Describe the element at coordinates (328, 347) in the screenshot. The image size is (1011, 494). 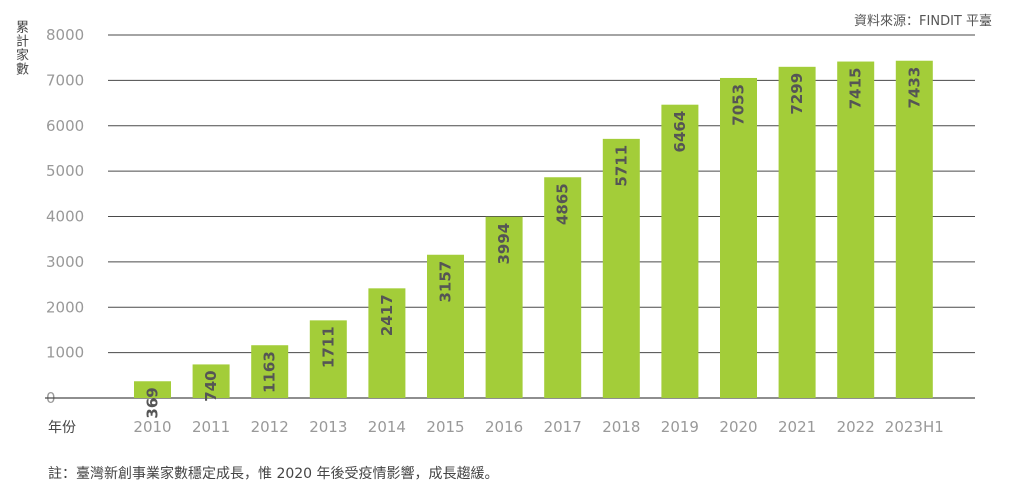
I see `bar-value-label: 1711` at that location.